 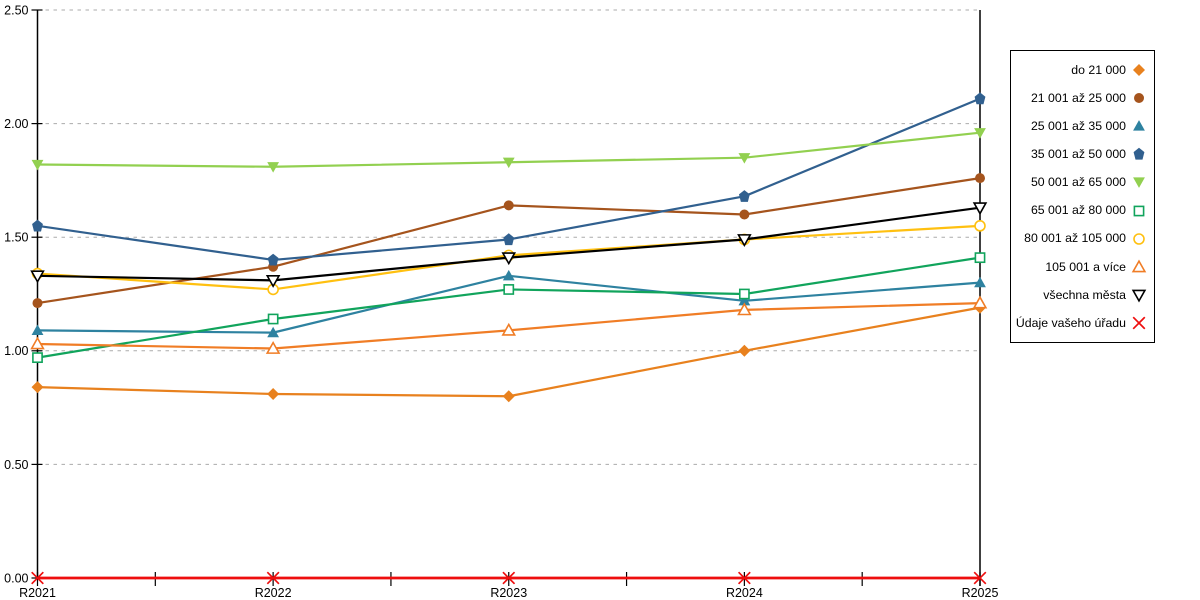 I want to click on legend-item: 35 001 až 50 000, so click(x=1081, y=154).